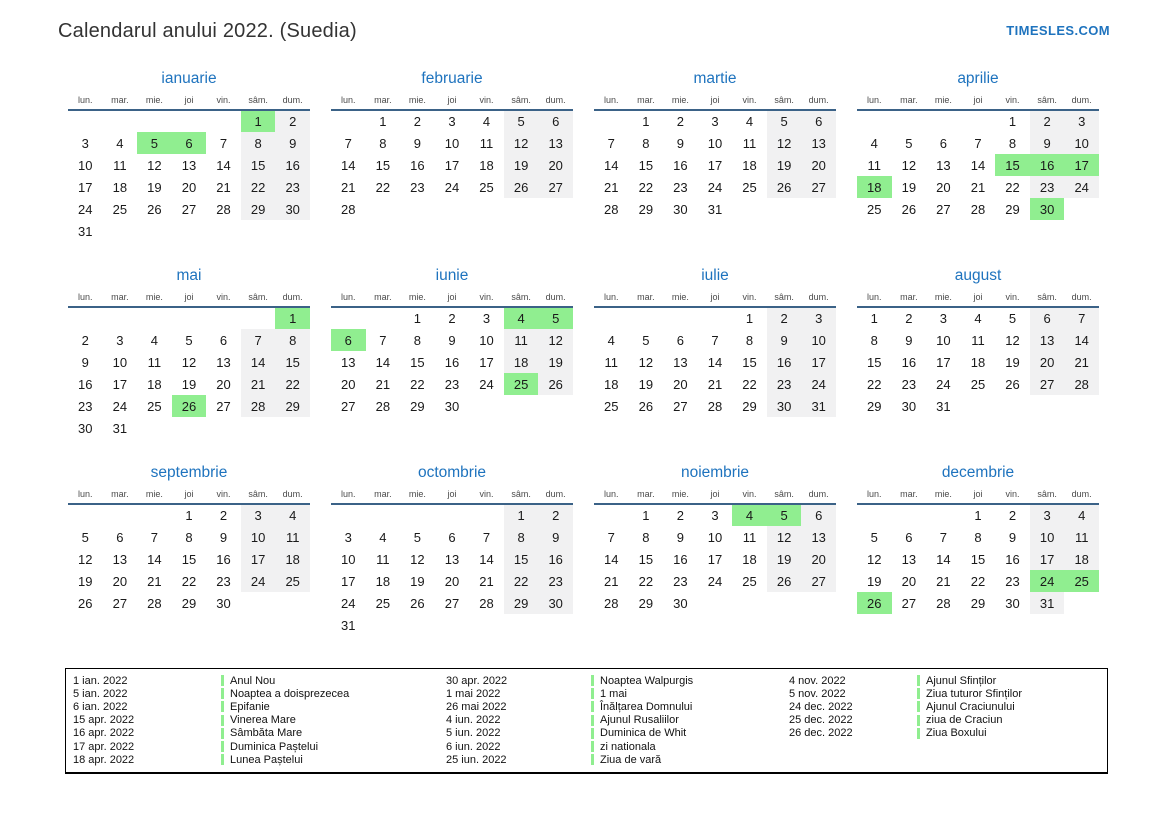 Image resolution: width=1169 pixels, height=827 pixels. What do you see at coordinates (1012, 707) in the screenshot?
I see `legend-entry: Ajunul Craciunului` at bounding box center [1012, 707].